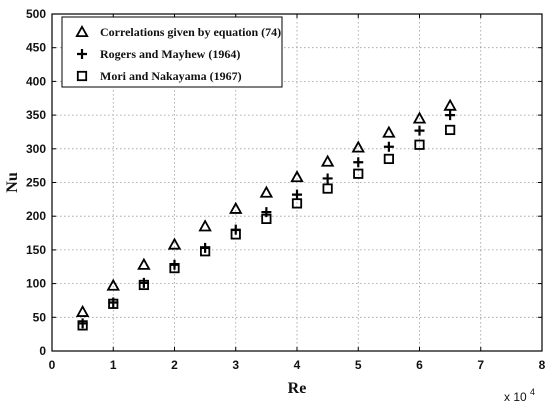 The height and width of the screenshot is (406, 550). Describe the element at coordinates (480, 365) in the screenshot. I see `x-tick-label: 7` at that location.